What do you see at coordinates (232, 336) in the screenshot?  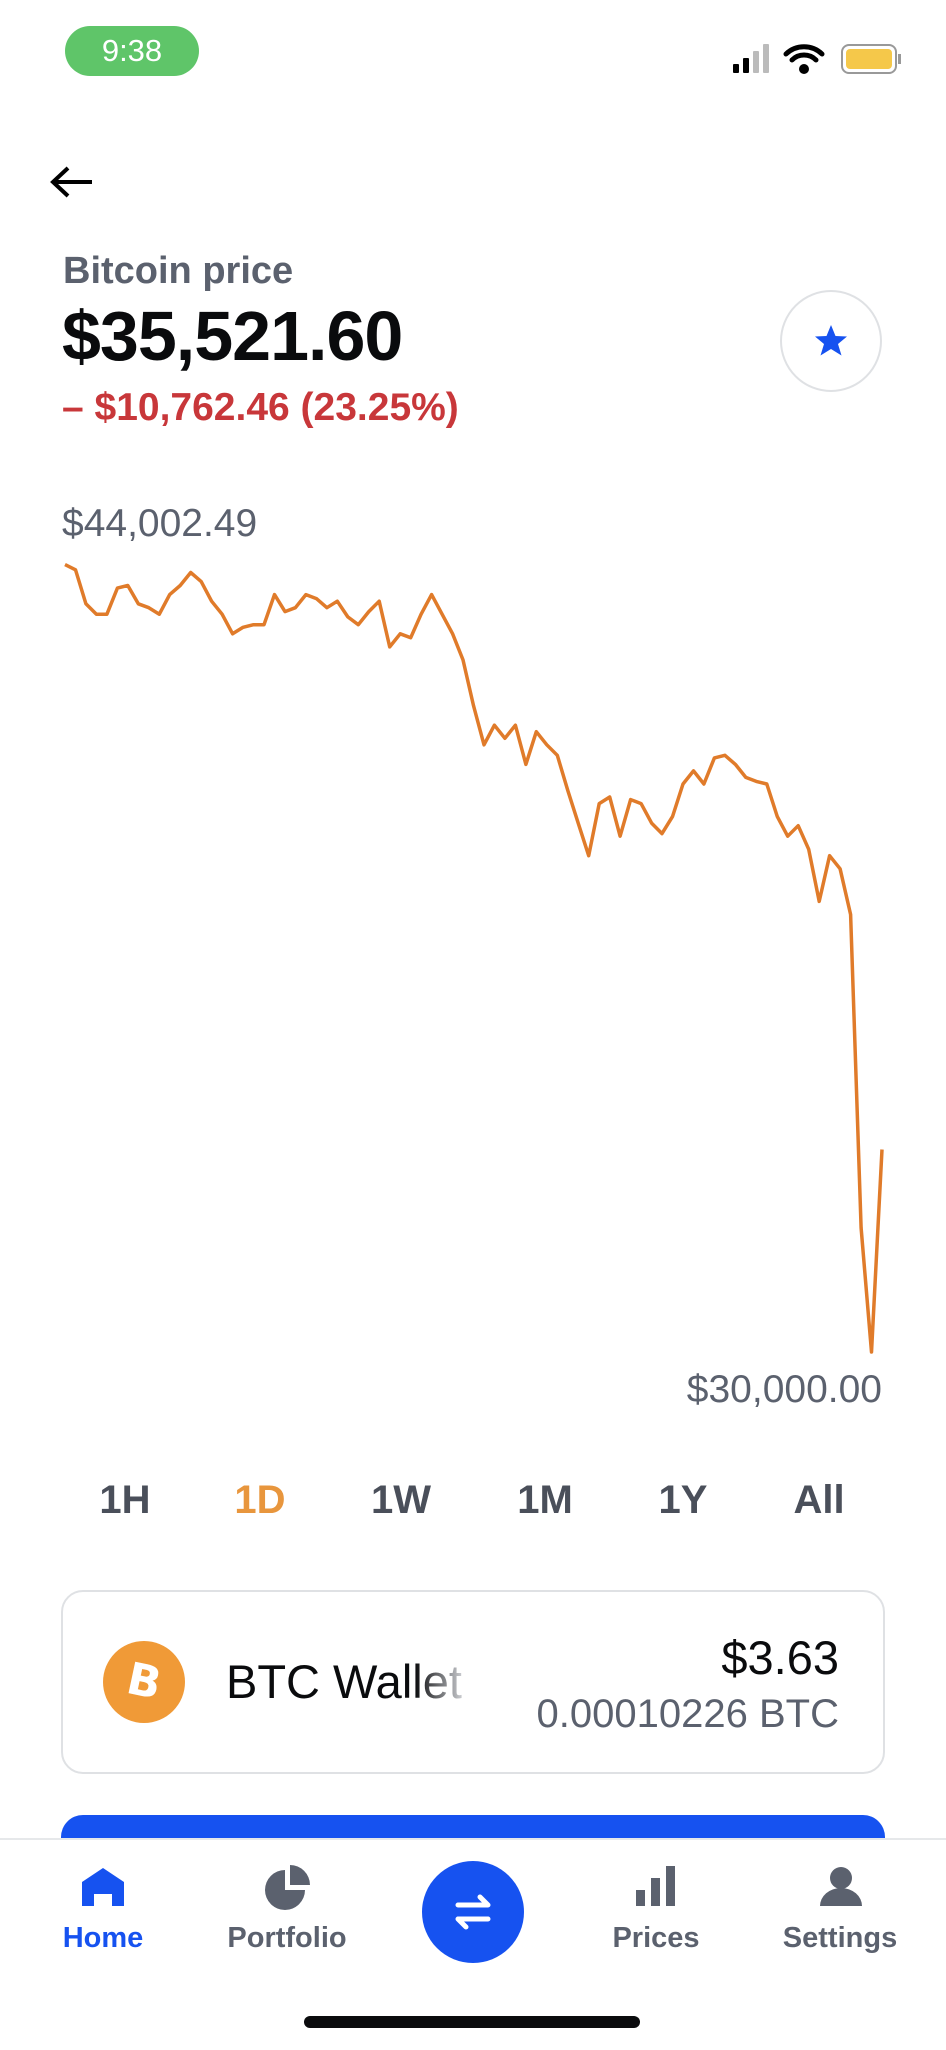 I see `asset-price: $35,521.60` at bounding box center [232, 336].